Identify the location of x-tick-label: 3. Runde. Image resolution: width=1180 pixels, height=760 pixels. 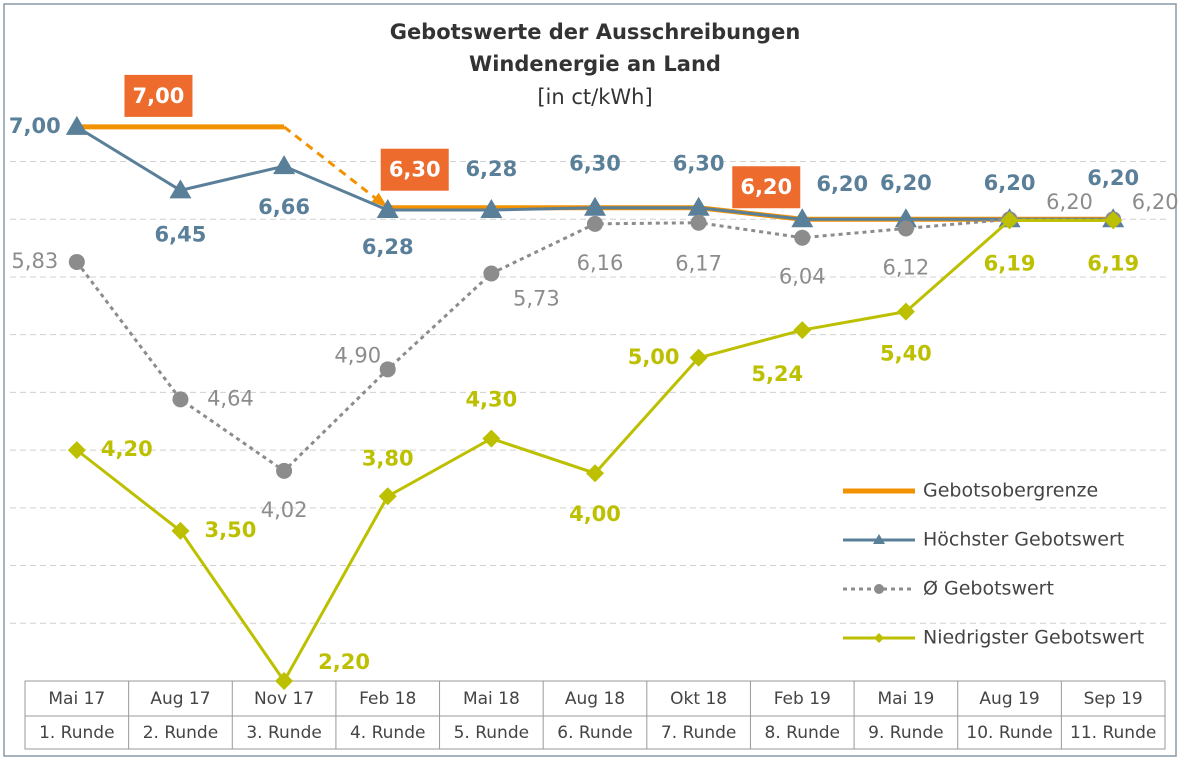
(283, 733).